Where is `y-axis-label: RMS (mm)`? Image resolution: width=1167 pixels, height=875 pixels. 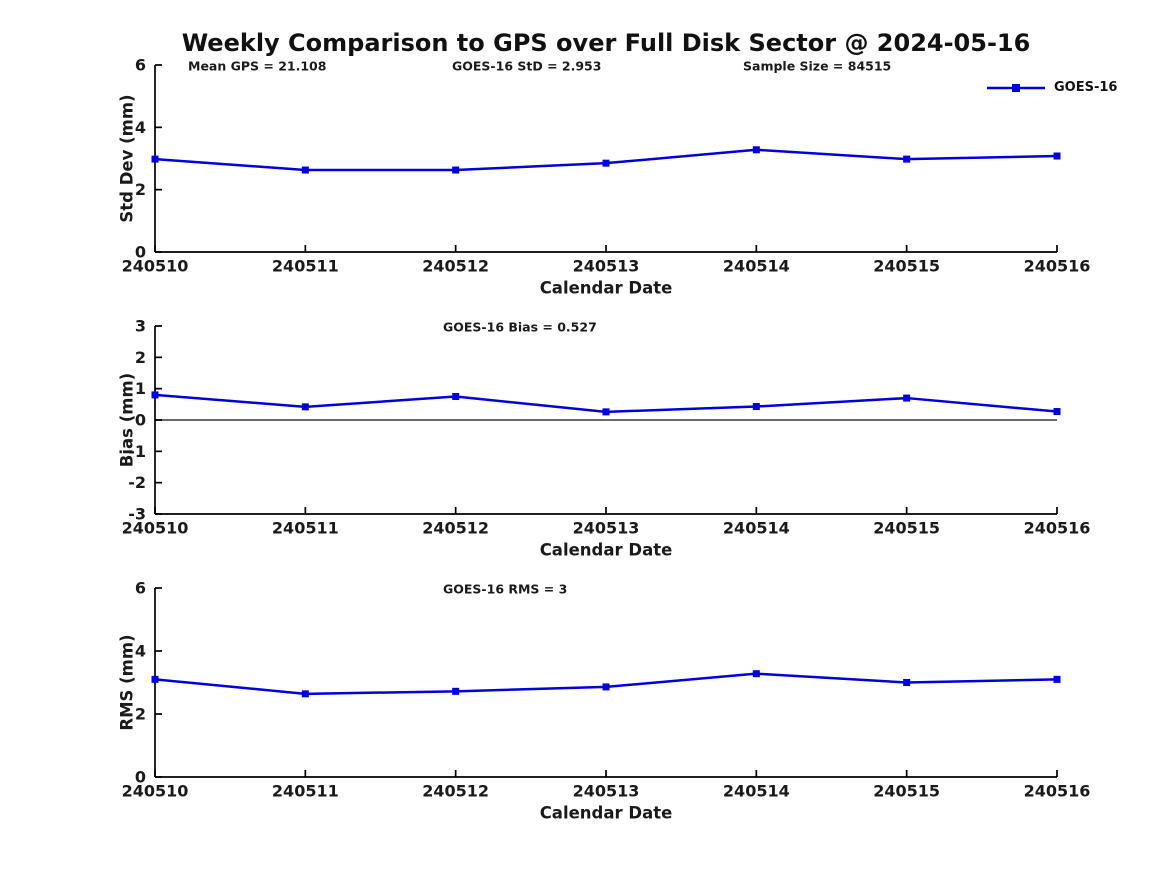 y-axis-label: RMS (mm) is located at coordinates (127, 682).